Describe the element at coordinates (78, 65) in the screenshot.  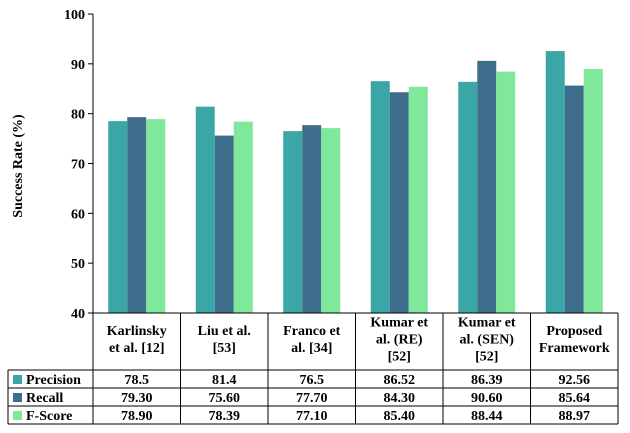
I see `y-tick-label: 90` at that location.